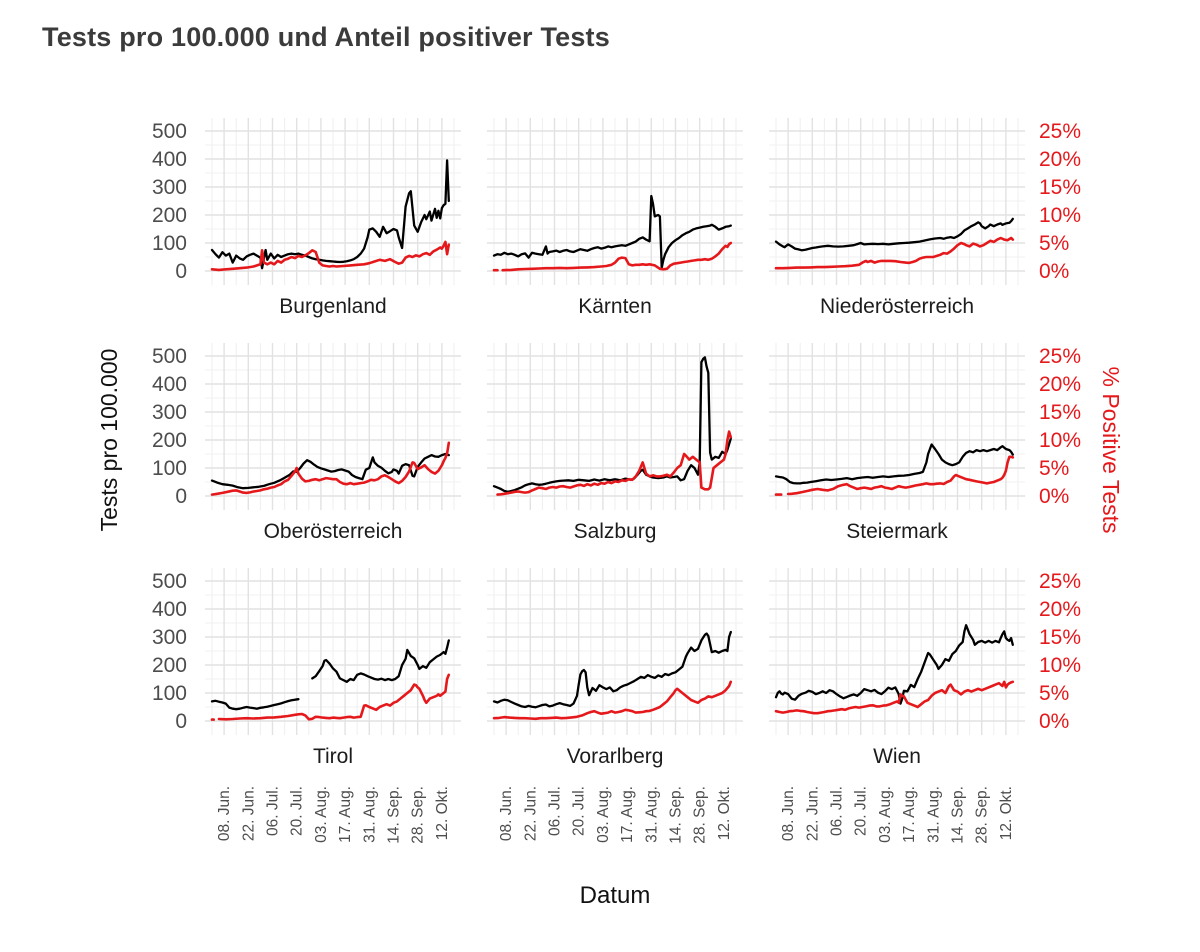 The image size is (1200, 952). What do you see at coordinates (332, 306) in the screenshot?
I see `strip-label-burgenland: Burgenland` at bounding box center [332, 306].